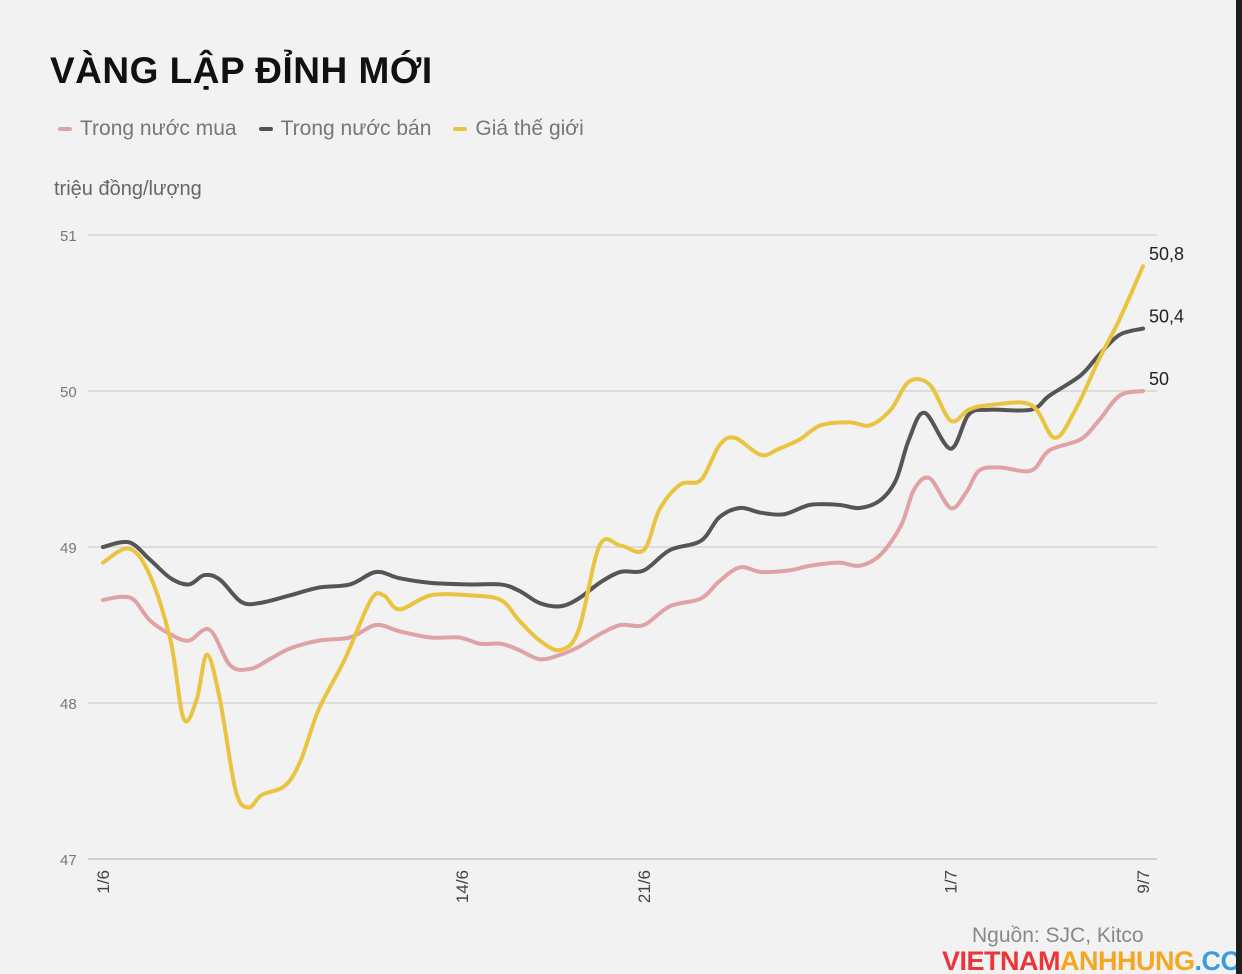  Describe the element at coordinates (1127, 960) in the screenshot. I see `watermark-part: ANHHUNG` at that location.